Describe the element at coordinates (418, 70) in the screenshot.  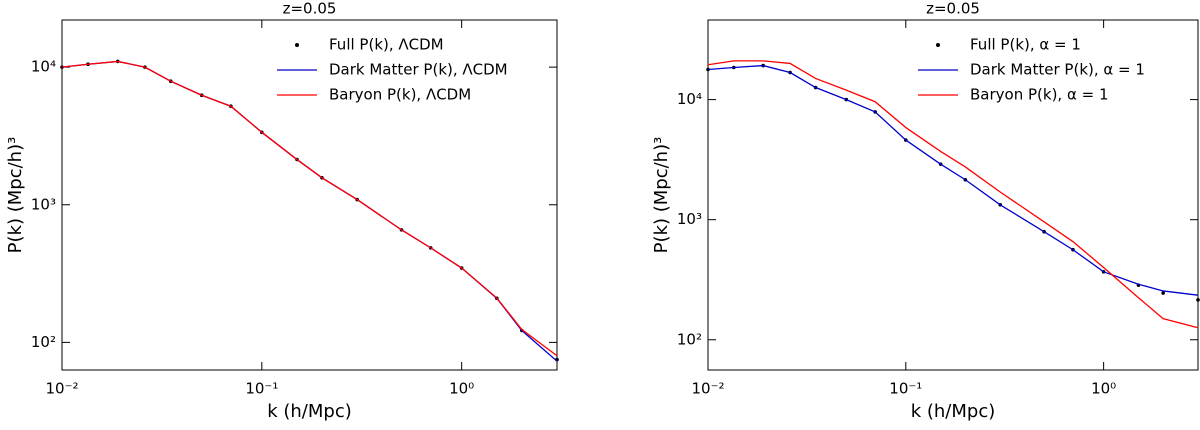
I see `legend-label: Dark Matter P(k), ΛCDM` at that location.